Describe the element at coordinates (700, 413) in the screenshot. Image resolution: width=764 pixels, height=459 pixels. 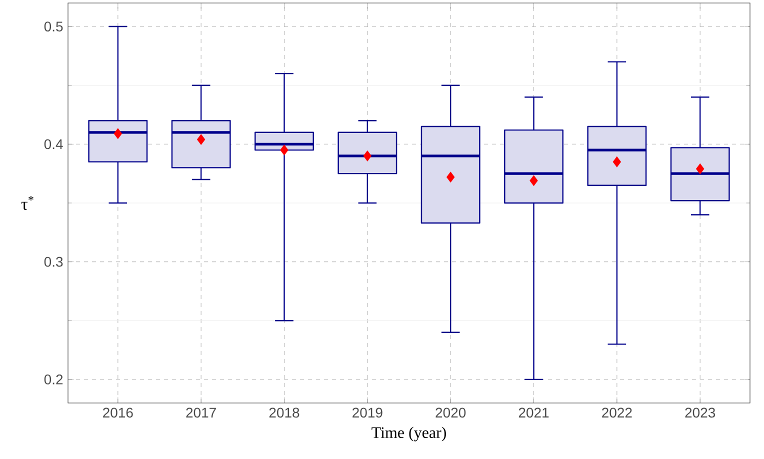
I see `x-tick-label: 2023` at that location.